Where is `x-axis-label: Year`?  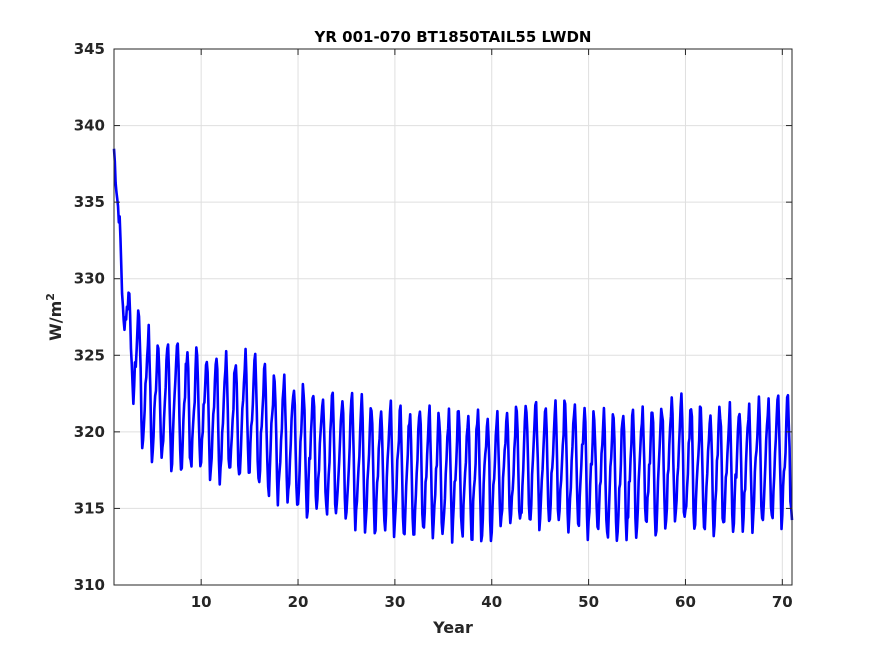
x-axis-label: Year is located at coordinates (452, 627).